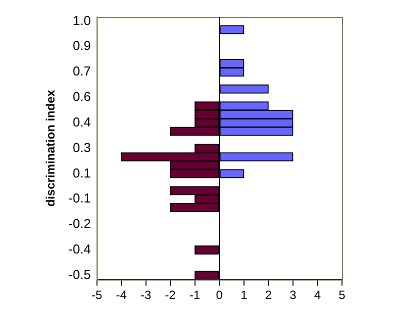 This screenshot has height=330, width=394. Describe the element at coordinates (81, 20) in the screenshot. I see `y-tick-label: 1.0` at that location.